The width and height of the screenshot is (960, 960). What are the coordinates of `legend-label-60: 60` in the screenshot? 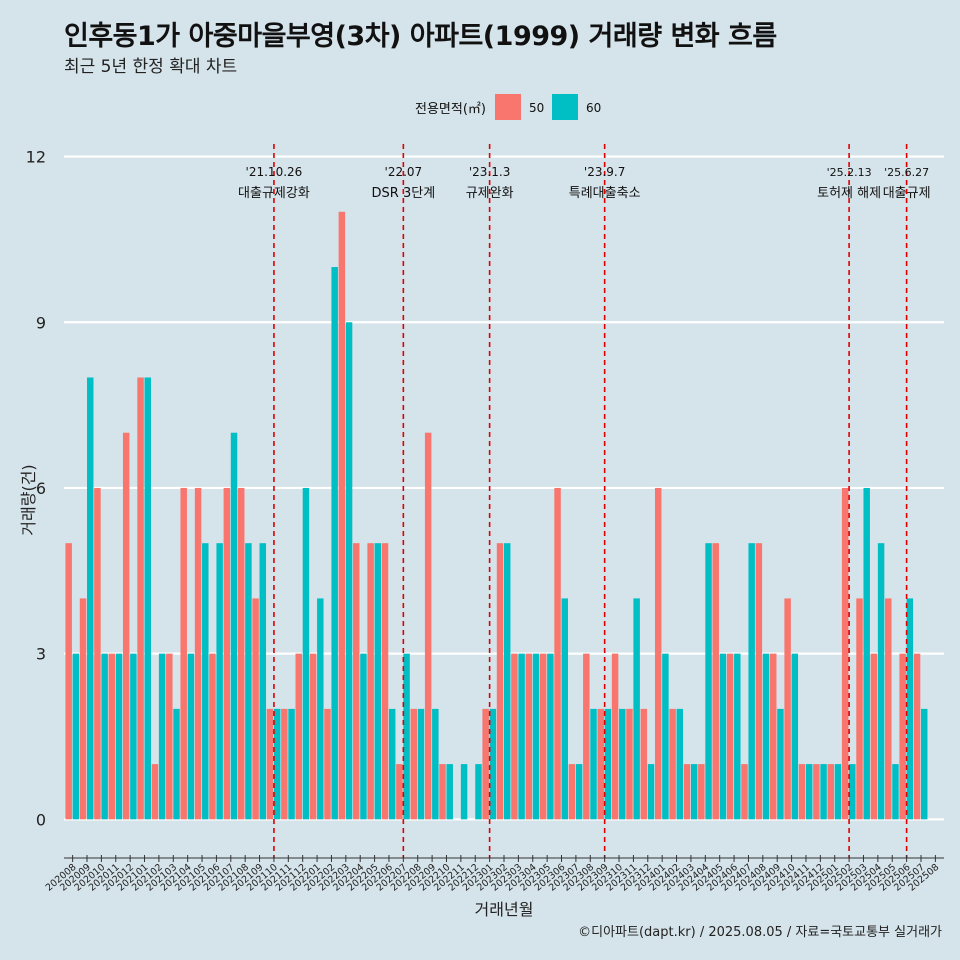 It's located at (593, 108).